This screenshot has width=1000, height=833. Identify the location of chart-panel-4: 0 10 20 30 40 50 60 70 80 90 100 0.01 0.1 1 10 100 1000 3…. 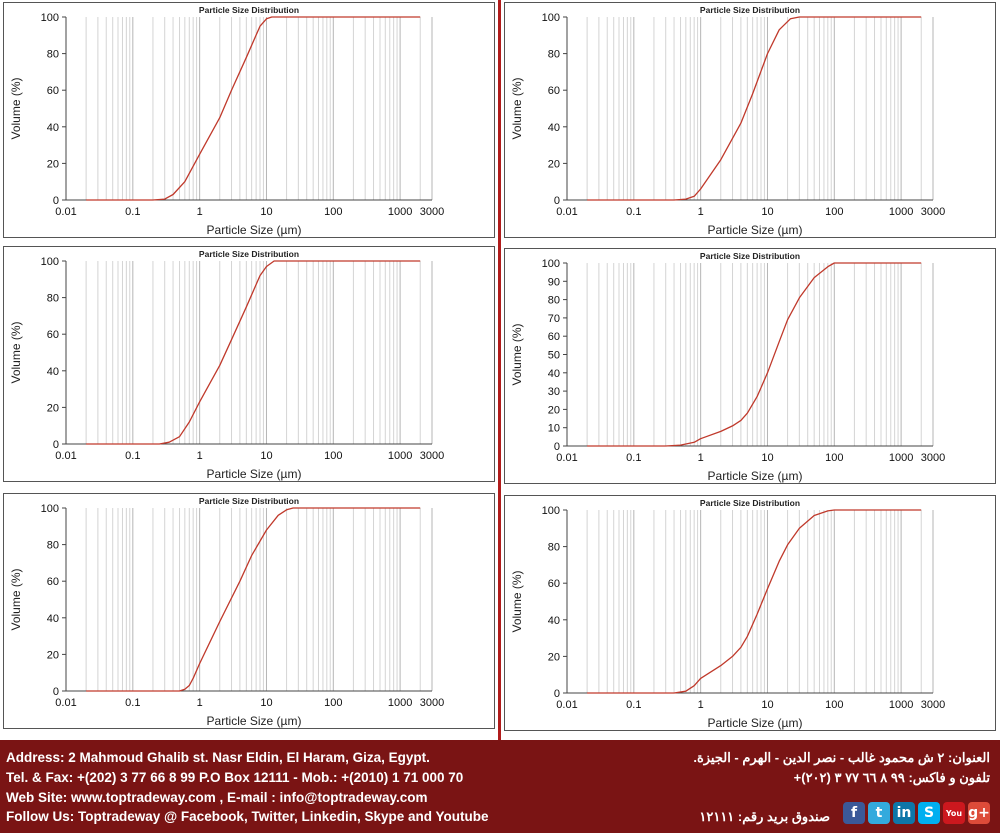
(750, 366).